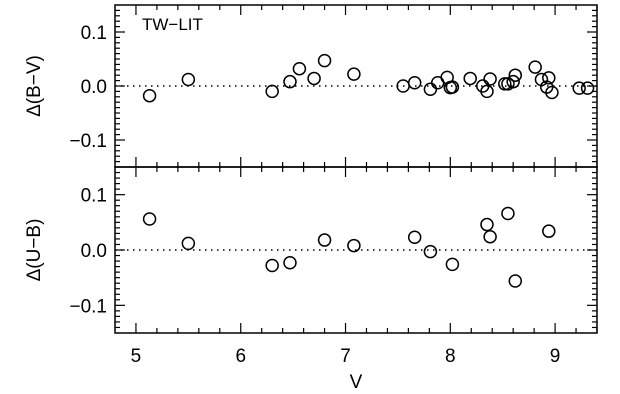 The image size is (620, 394). Describe the element at coordinates (356, 382) in the screenshot. I see `x-axis-label: V` at that location.